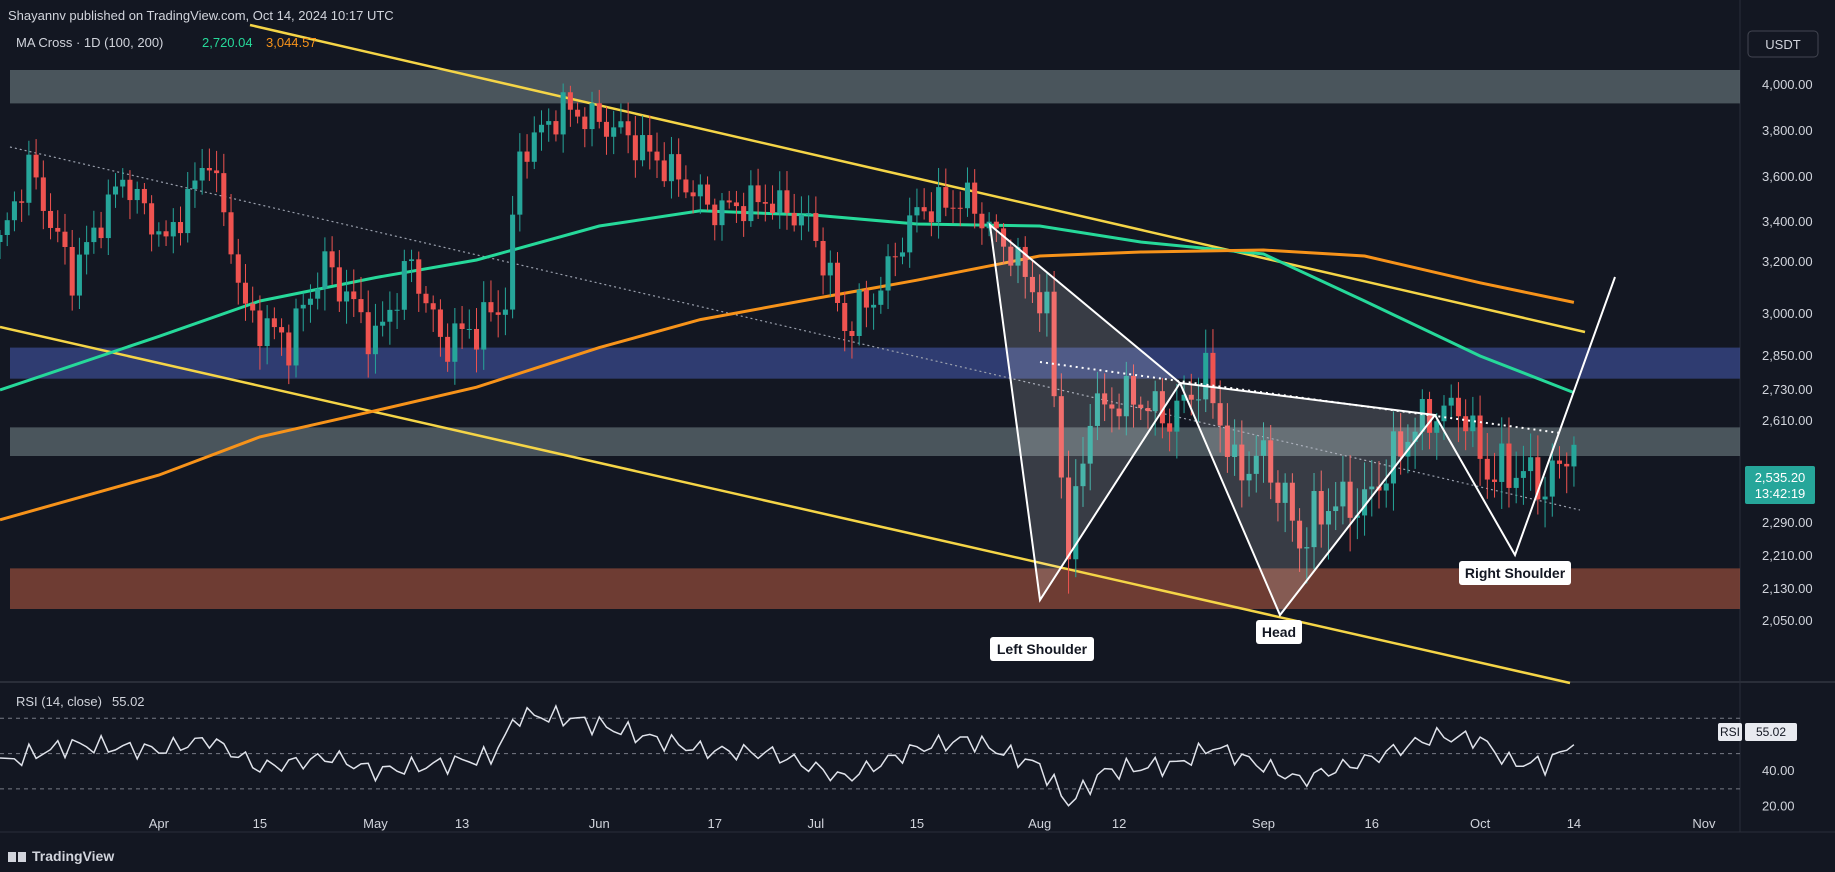 This screenshot has width=1835, height=872. I want to click on currency-button: USDT, so click(1783, 44).